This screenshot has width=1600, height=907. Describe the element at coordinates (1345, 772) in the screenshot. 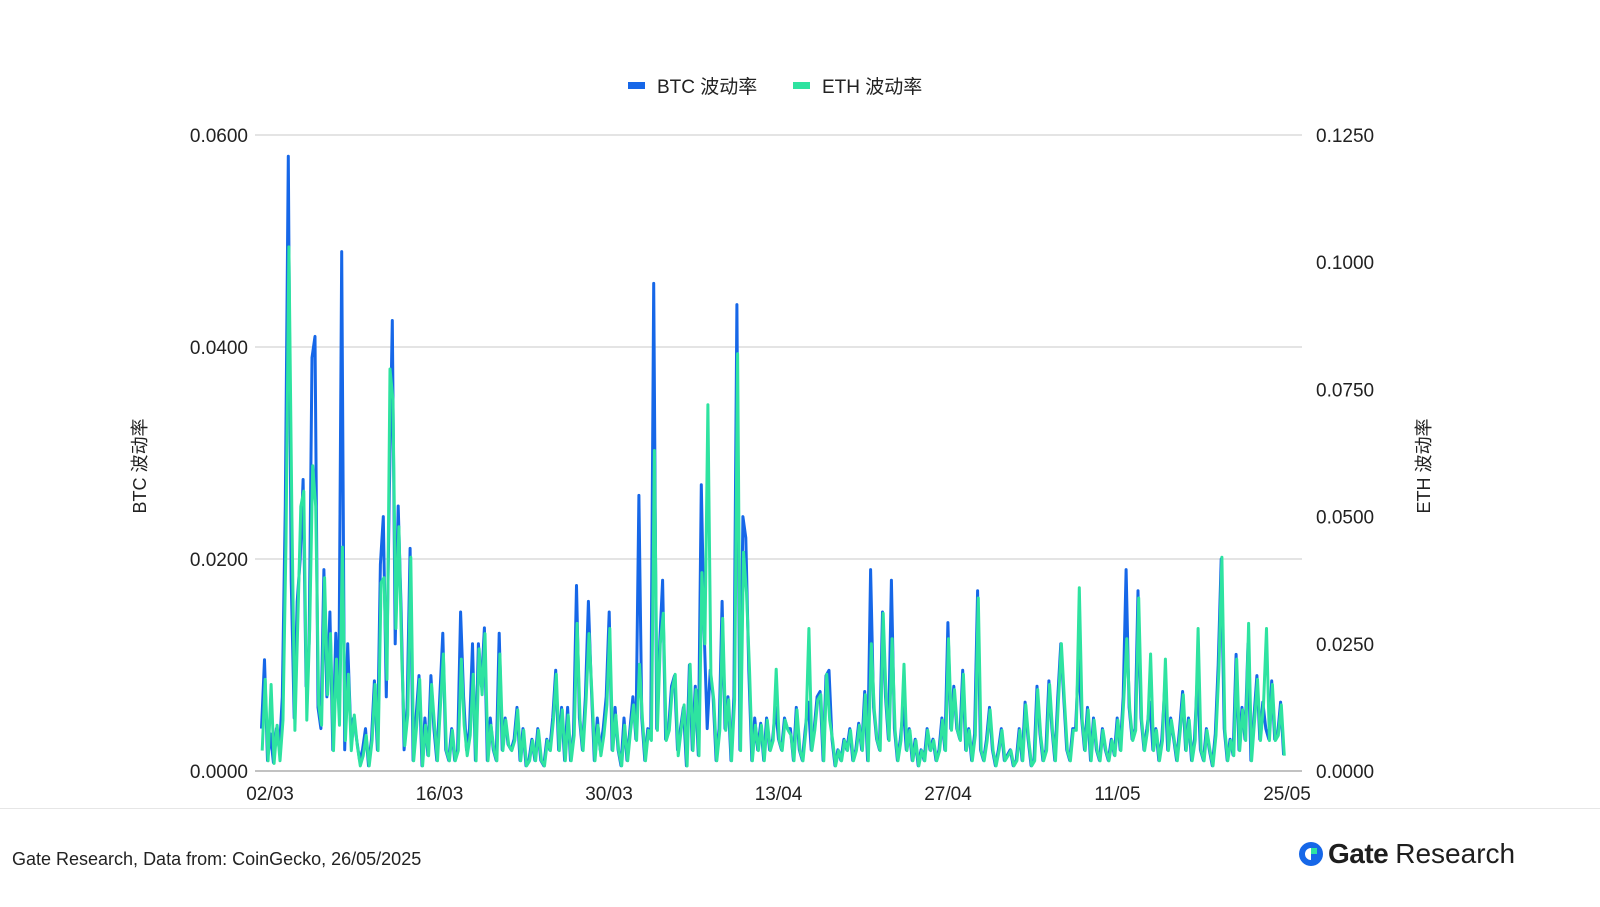

I see `y-right-tick-label: 0.0000` at that location.